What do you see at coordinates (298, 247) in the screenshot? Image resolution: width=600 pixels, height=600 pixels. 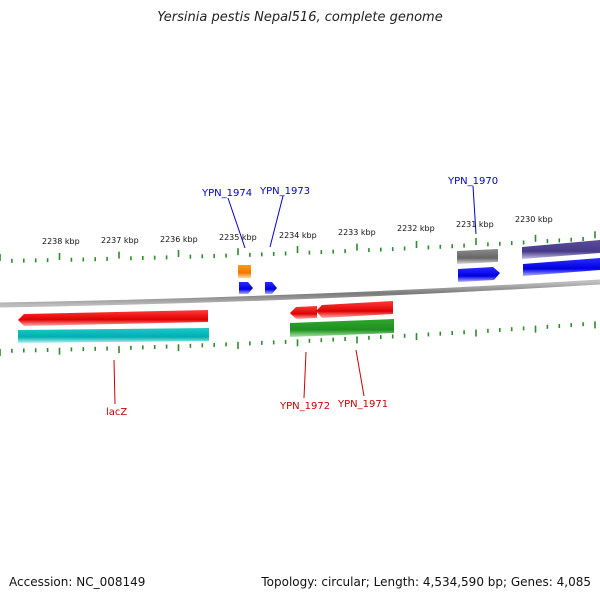 I see `upper-tick-marks` at bounding box center [298, 247].